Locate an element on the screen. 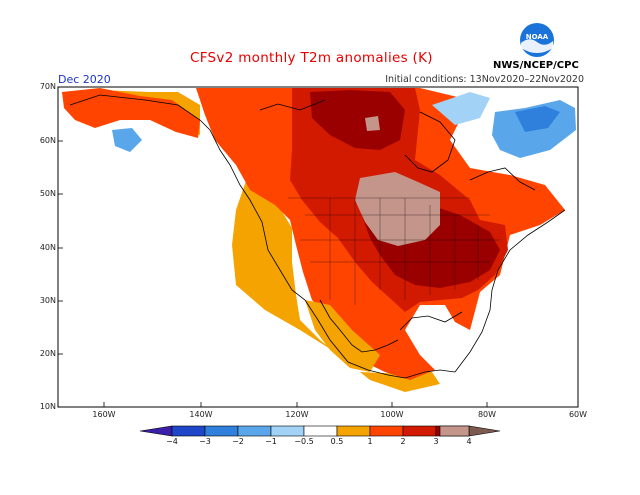  lat-ticks is located at coordinates (60, 247).